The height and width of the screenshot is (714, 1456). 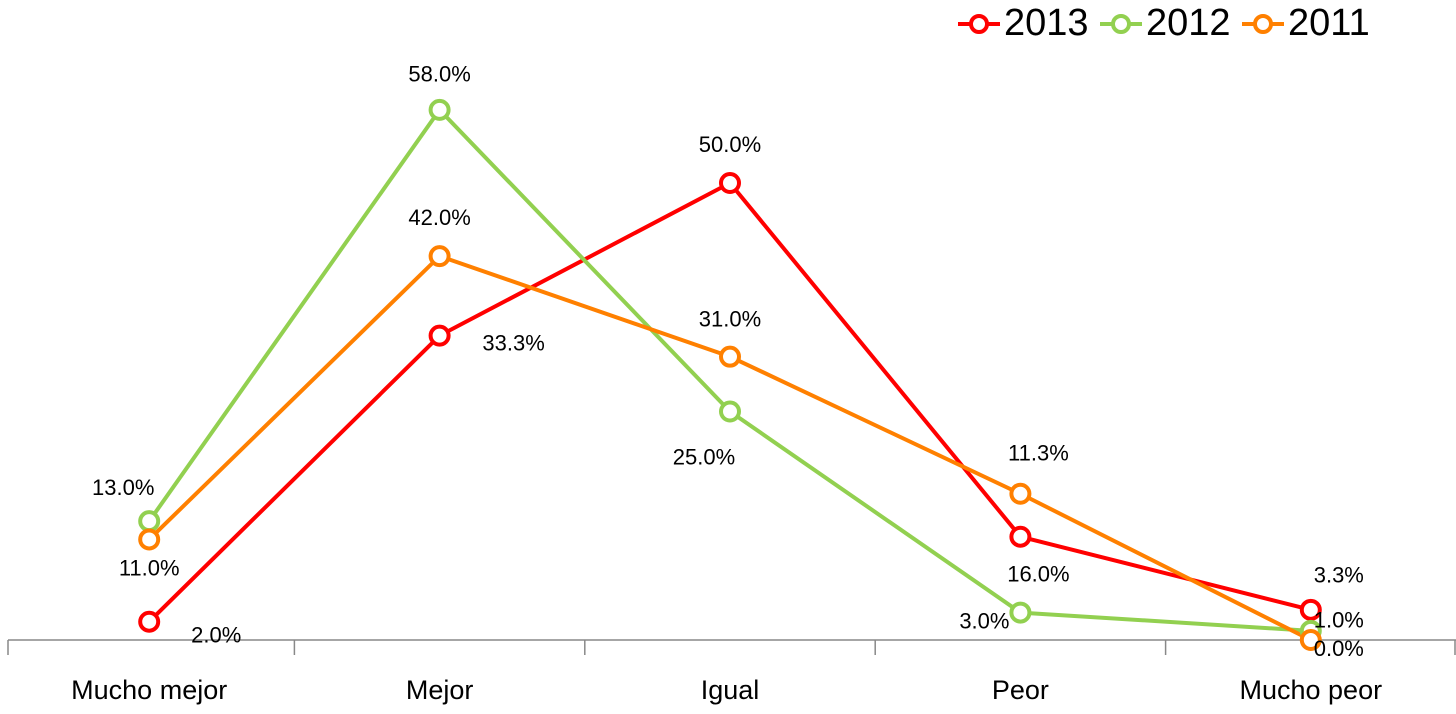 I want to click on data-label: 42.0%, so click(x=439, y=217).